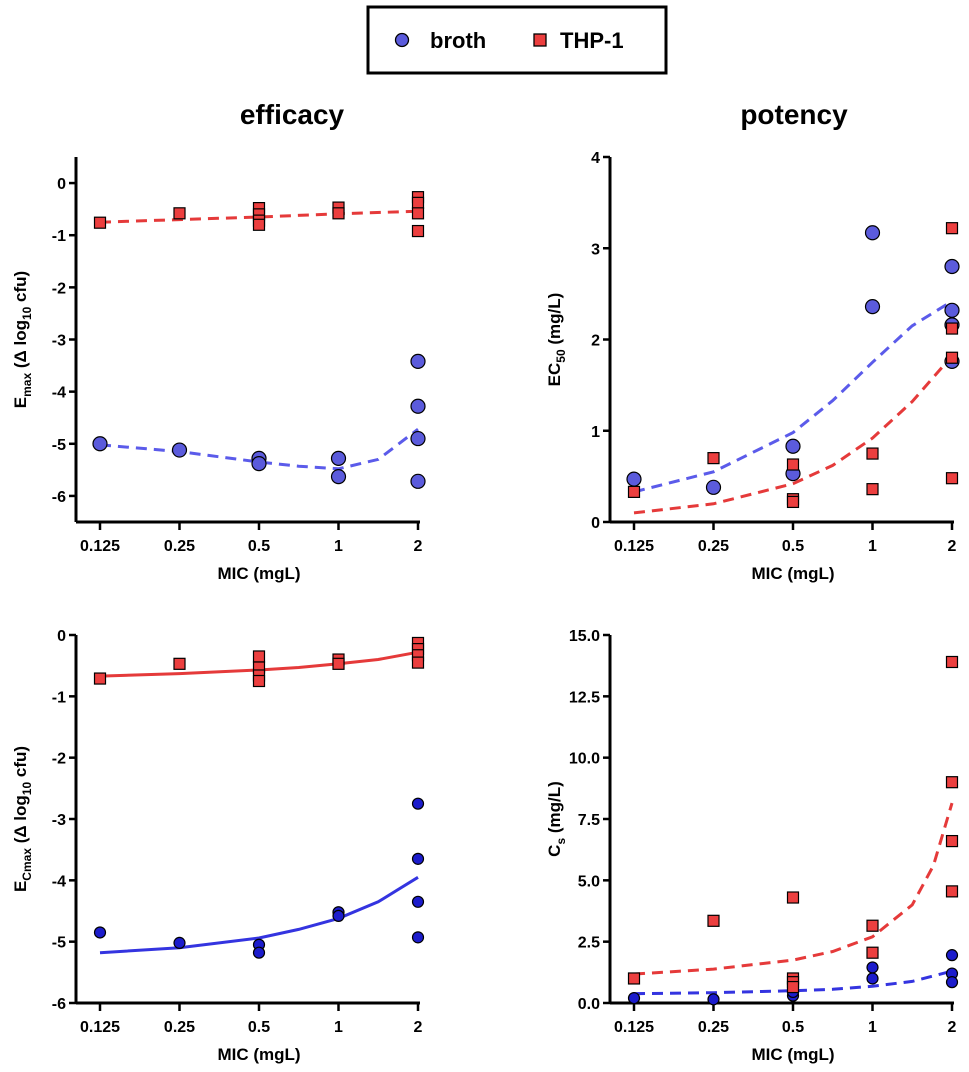 Image resolution: width=969 pixels, height=1072 pixels. What do you see at coordinates (589, 943) in the screenshot?
I see `y-tick-label: 2.5` at bounding box center [589, 943].